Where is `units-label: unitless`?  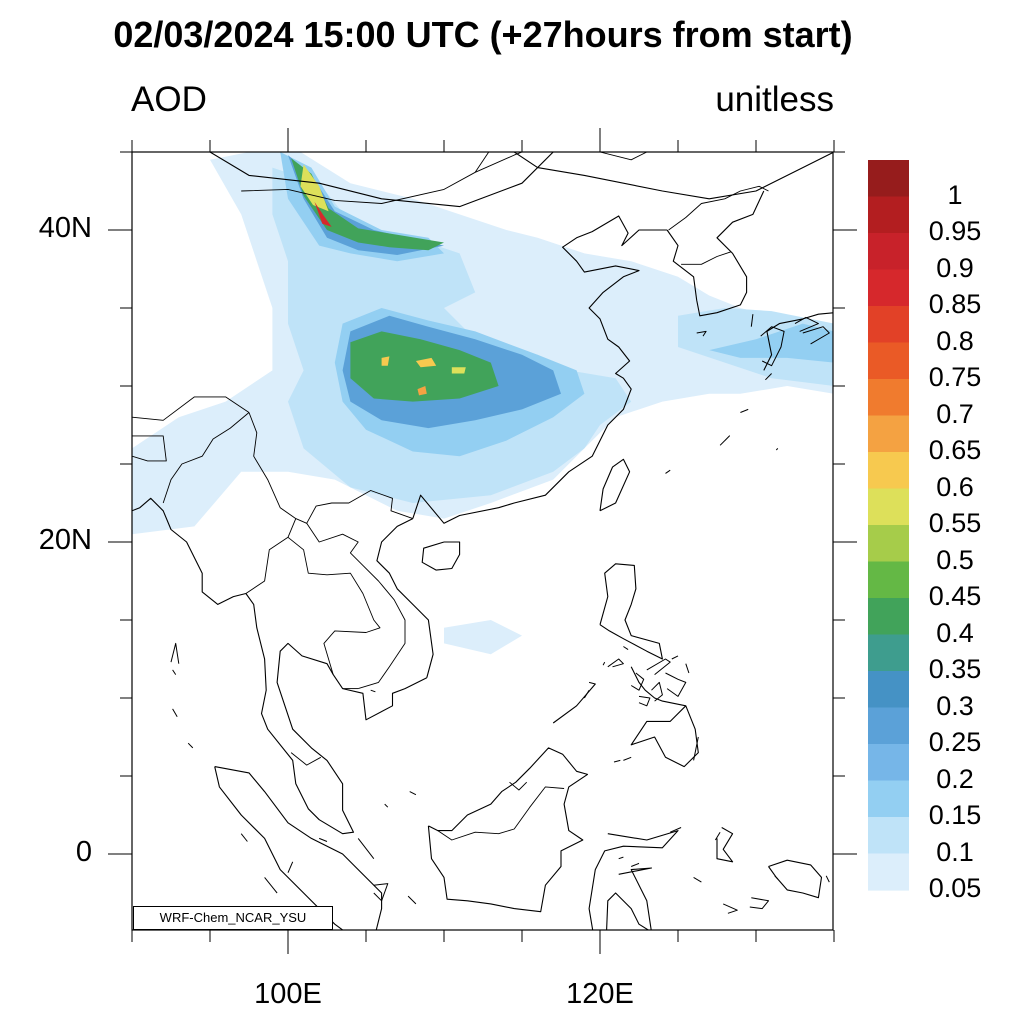
units-label: unitless is located at coordinates (774, 99).